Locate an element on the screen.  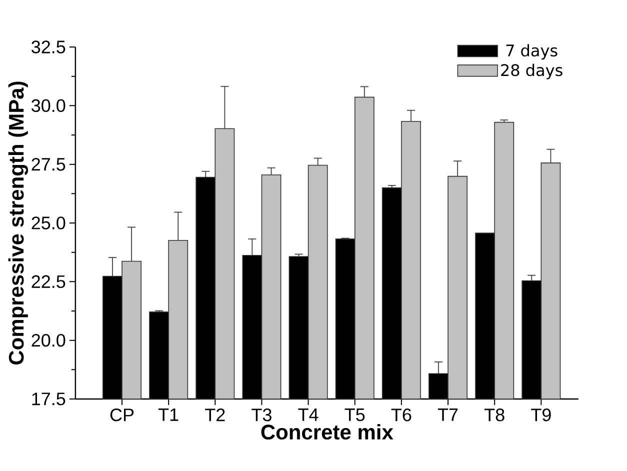
y-tick-label: 27.5 is located at coordinates (49, 164).